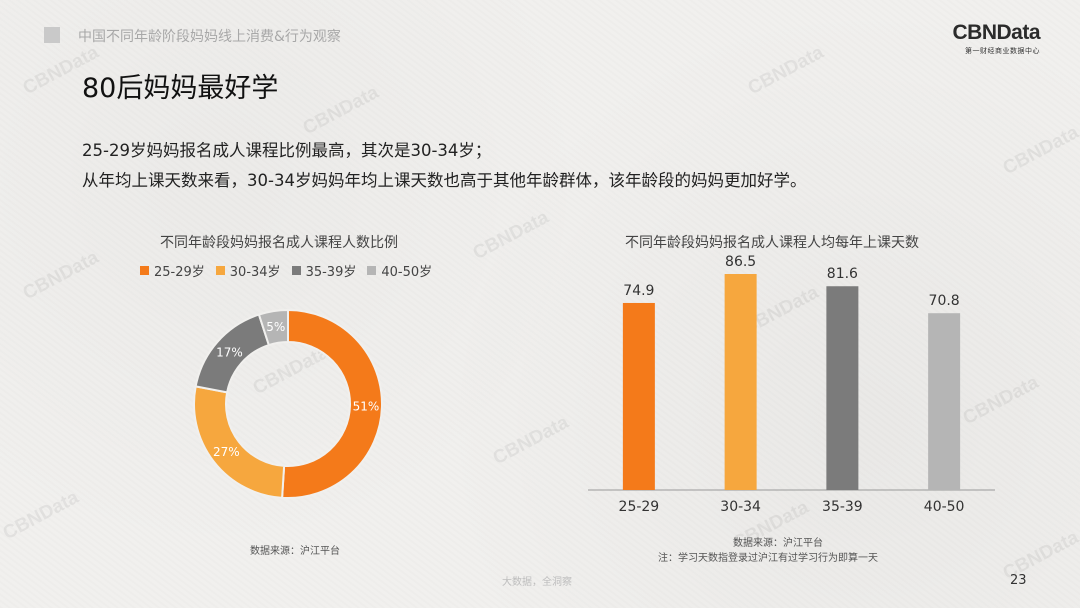 This screenshot has width=1080, height=608. What do you see at coordinates (740, 262) in the screenshot?
I see `bar-value-label: 86.5` at bounding box center [740, 262].